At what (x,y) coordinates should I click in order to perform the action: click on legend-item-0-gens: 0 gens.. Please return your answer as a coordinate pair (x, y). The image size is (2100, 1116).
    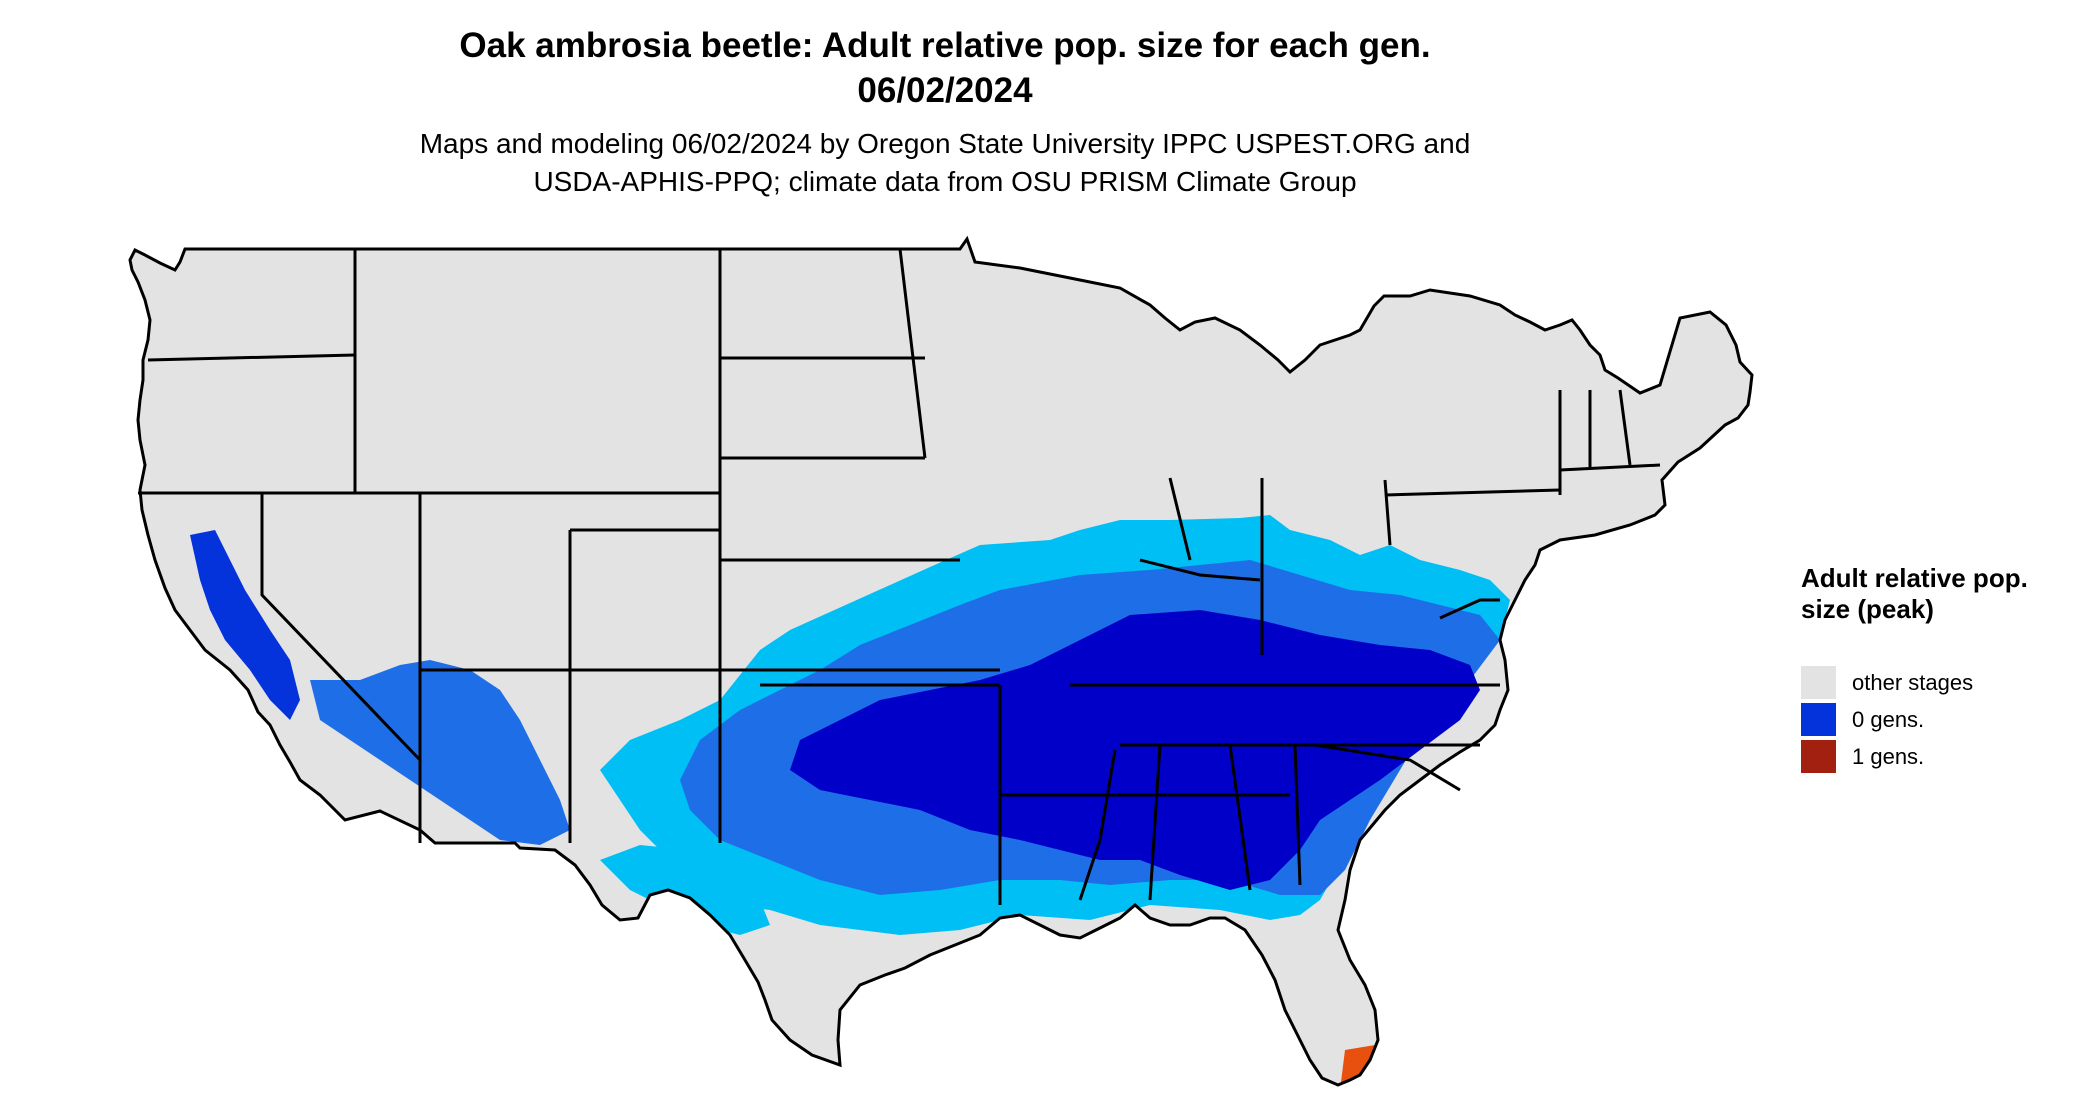
    Looking at the image, I should click on (1931, 719).